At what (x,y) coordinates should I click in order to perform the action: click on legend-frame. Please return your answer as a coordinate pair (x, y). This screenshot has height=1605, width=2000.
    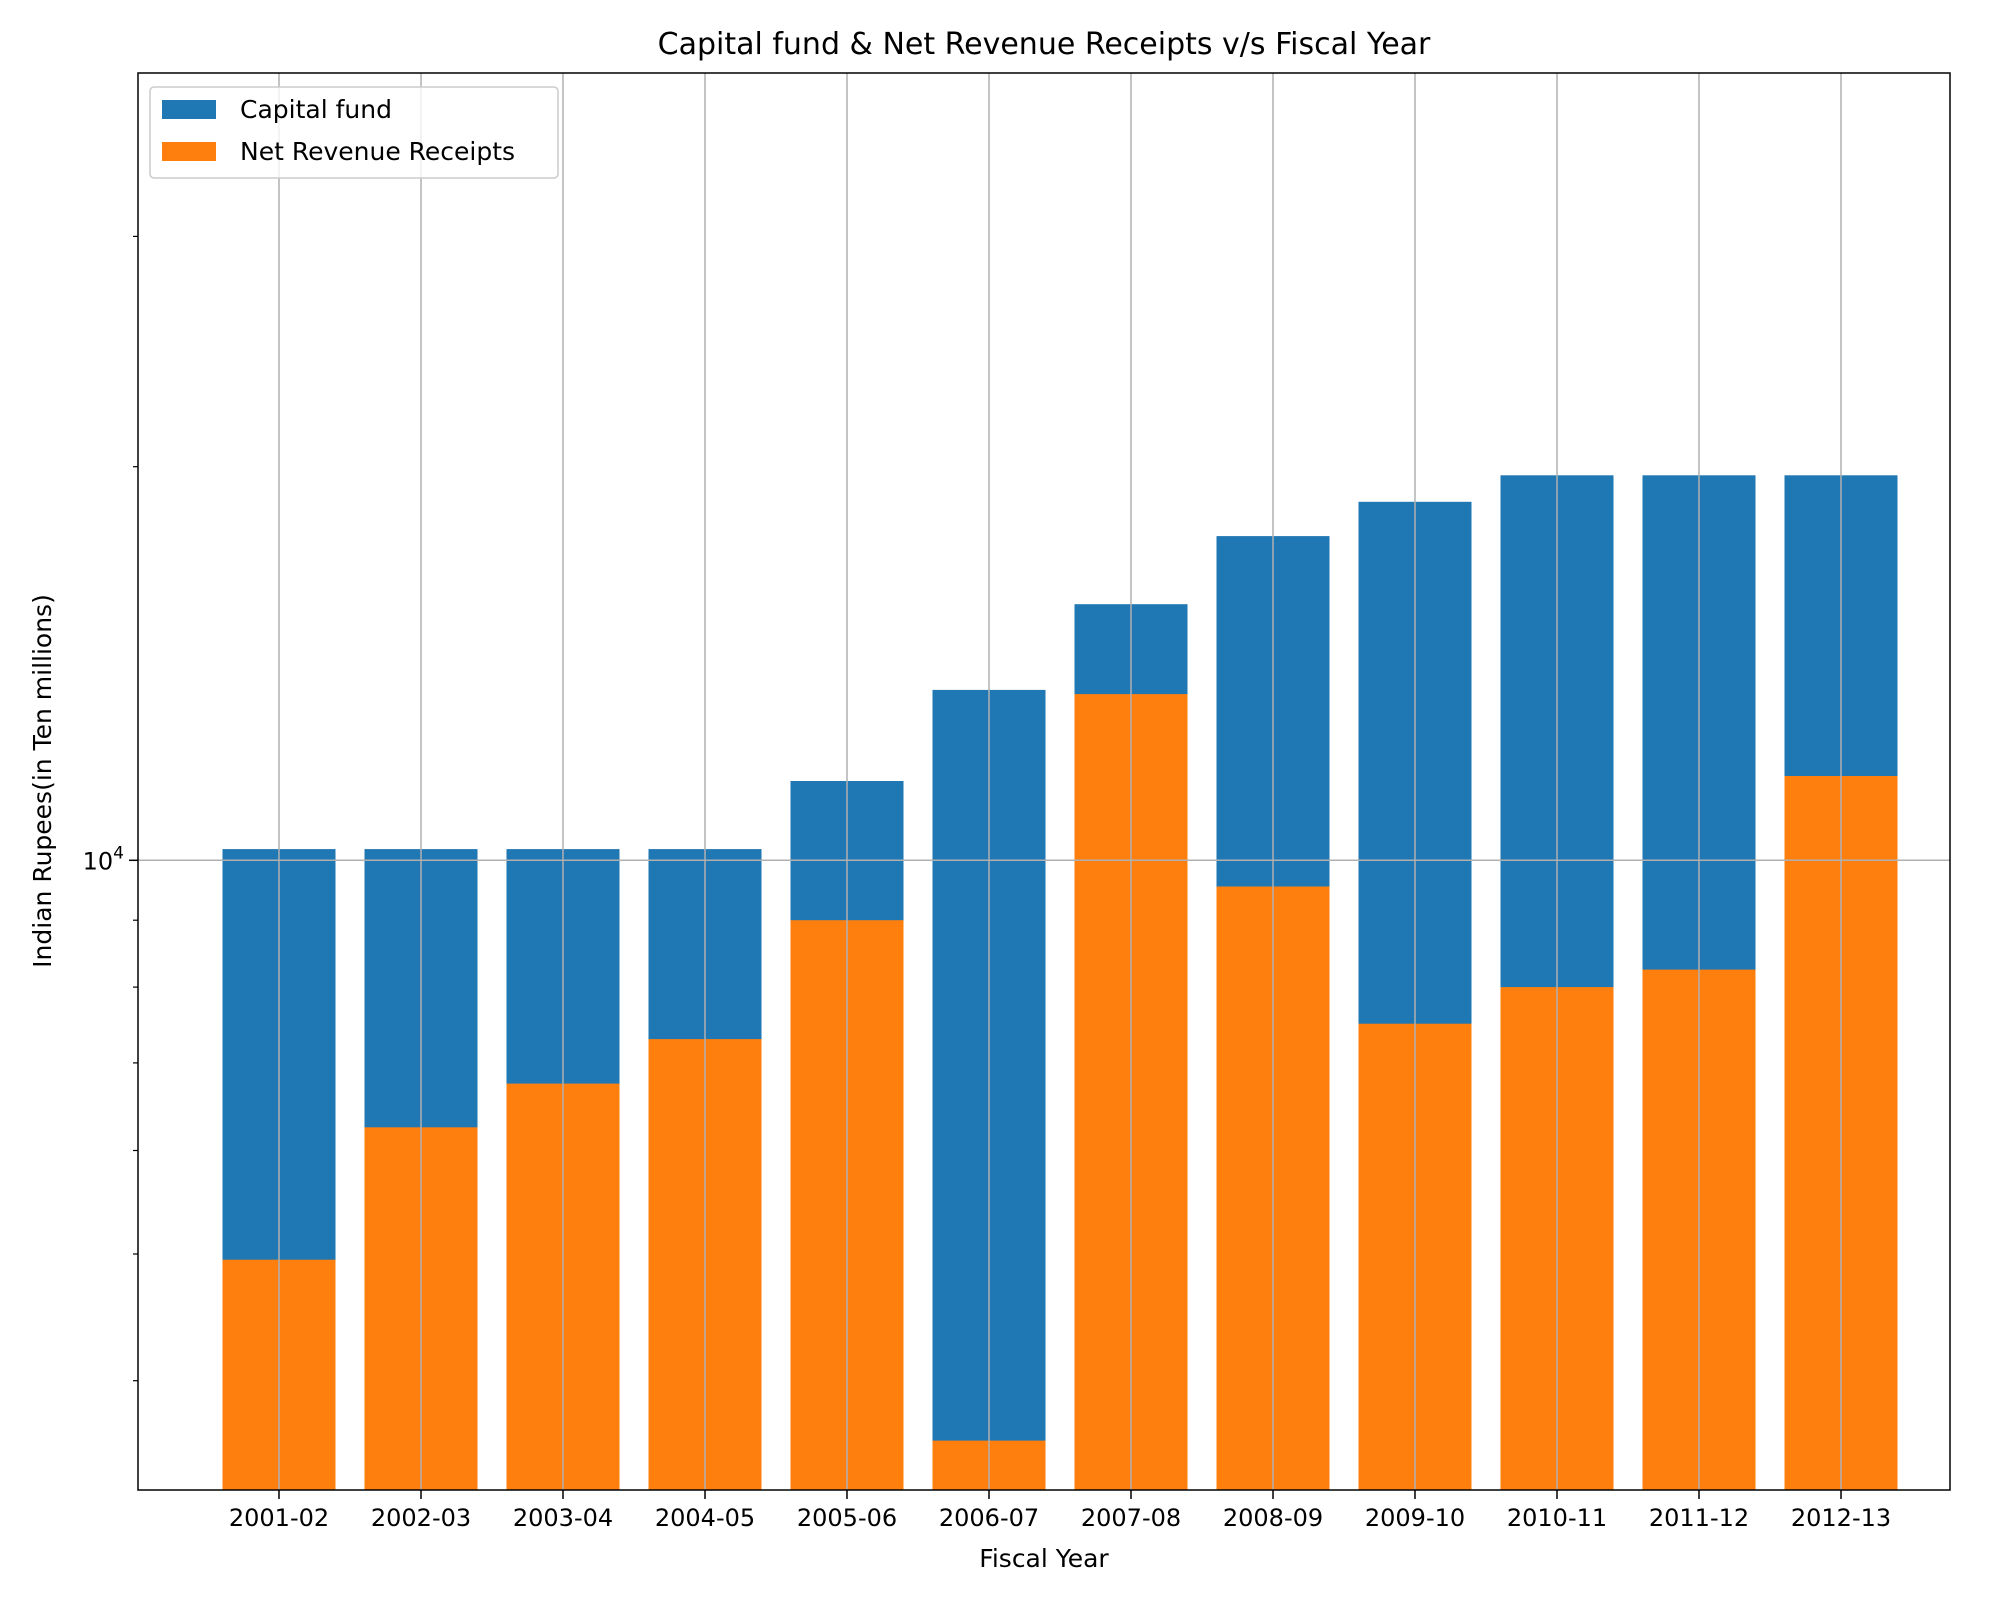
    Looking at the image, I should click on (354, 132).